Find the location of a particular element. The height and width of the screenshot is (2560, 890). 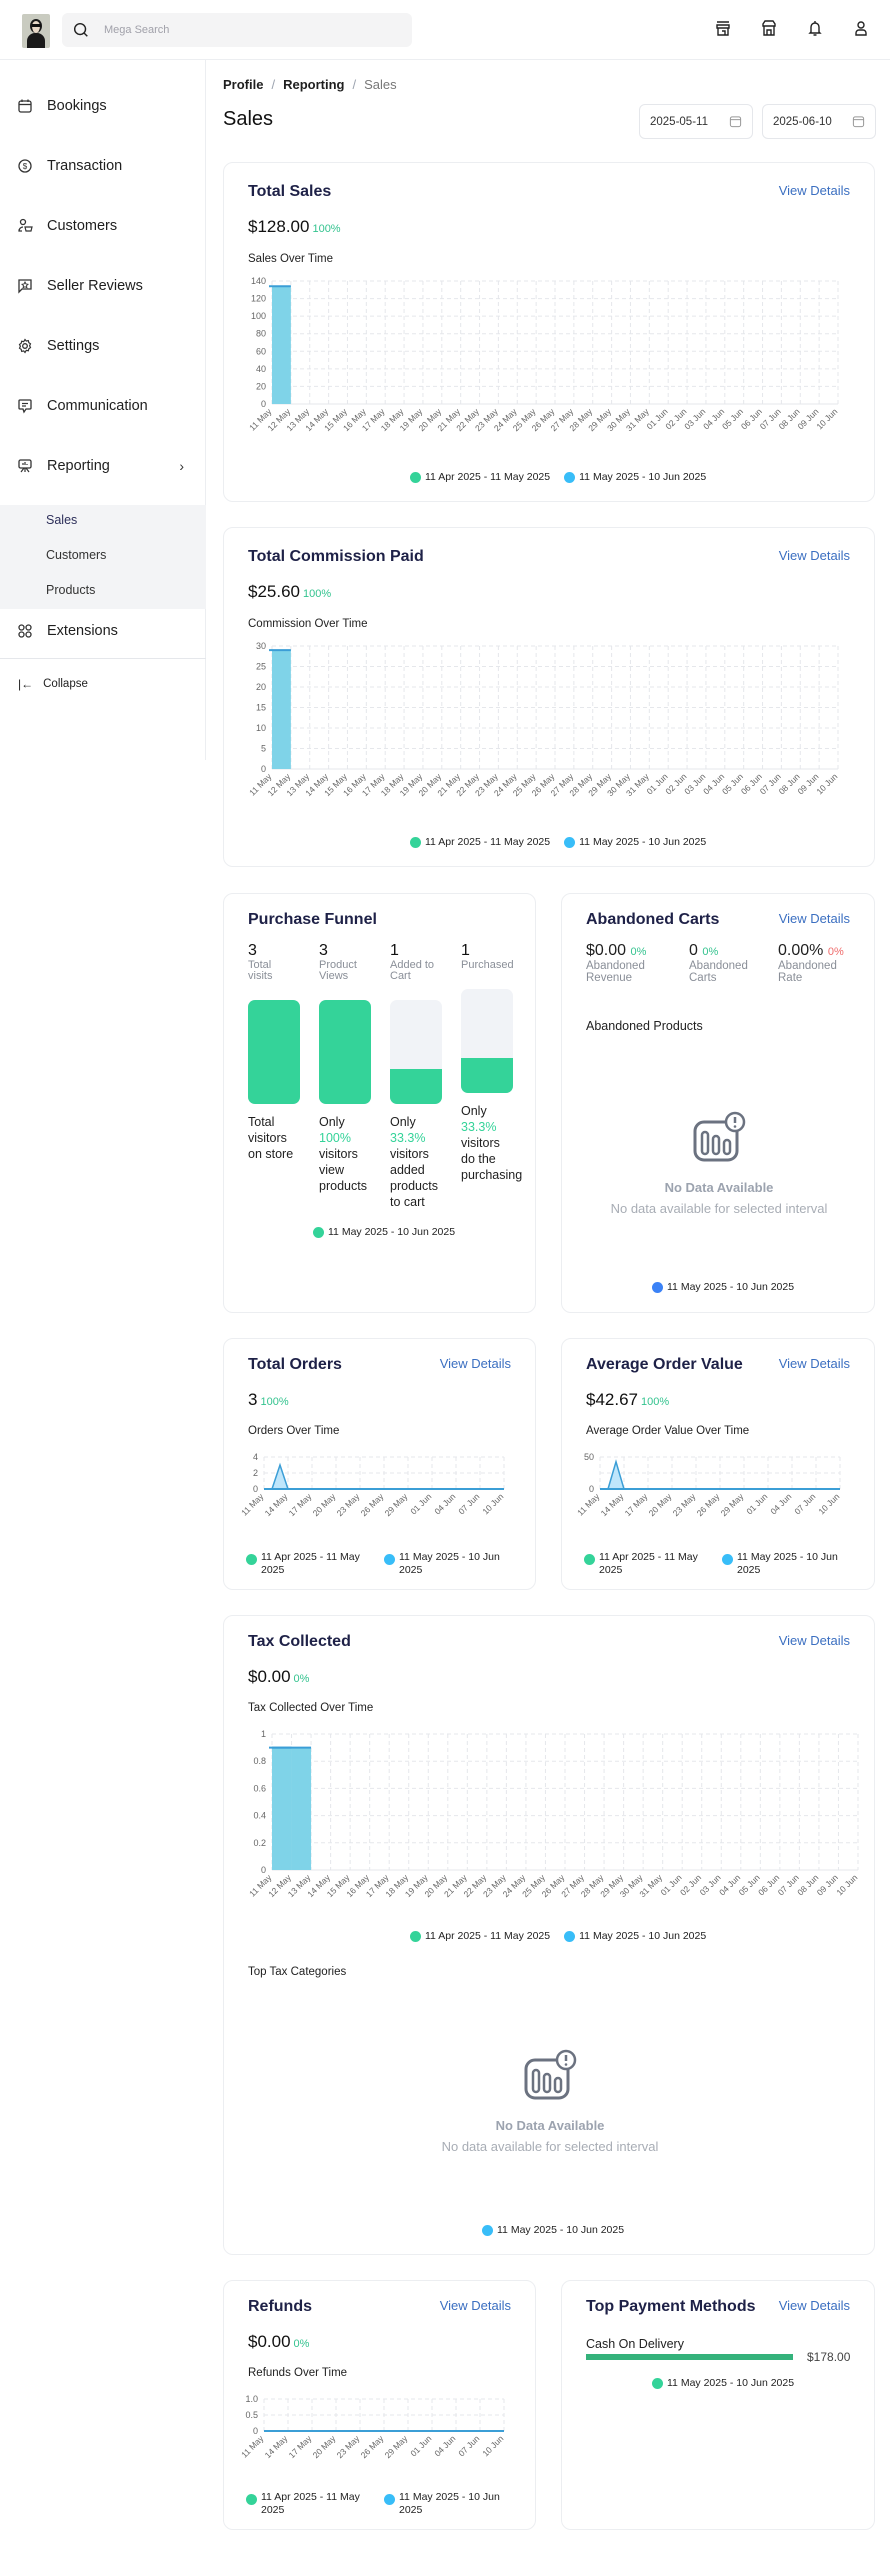

breadcrumb-profile: Profile is located at coordinates (243, 84).